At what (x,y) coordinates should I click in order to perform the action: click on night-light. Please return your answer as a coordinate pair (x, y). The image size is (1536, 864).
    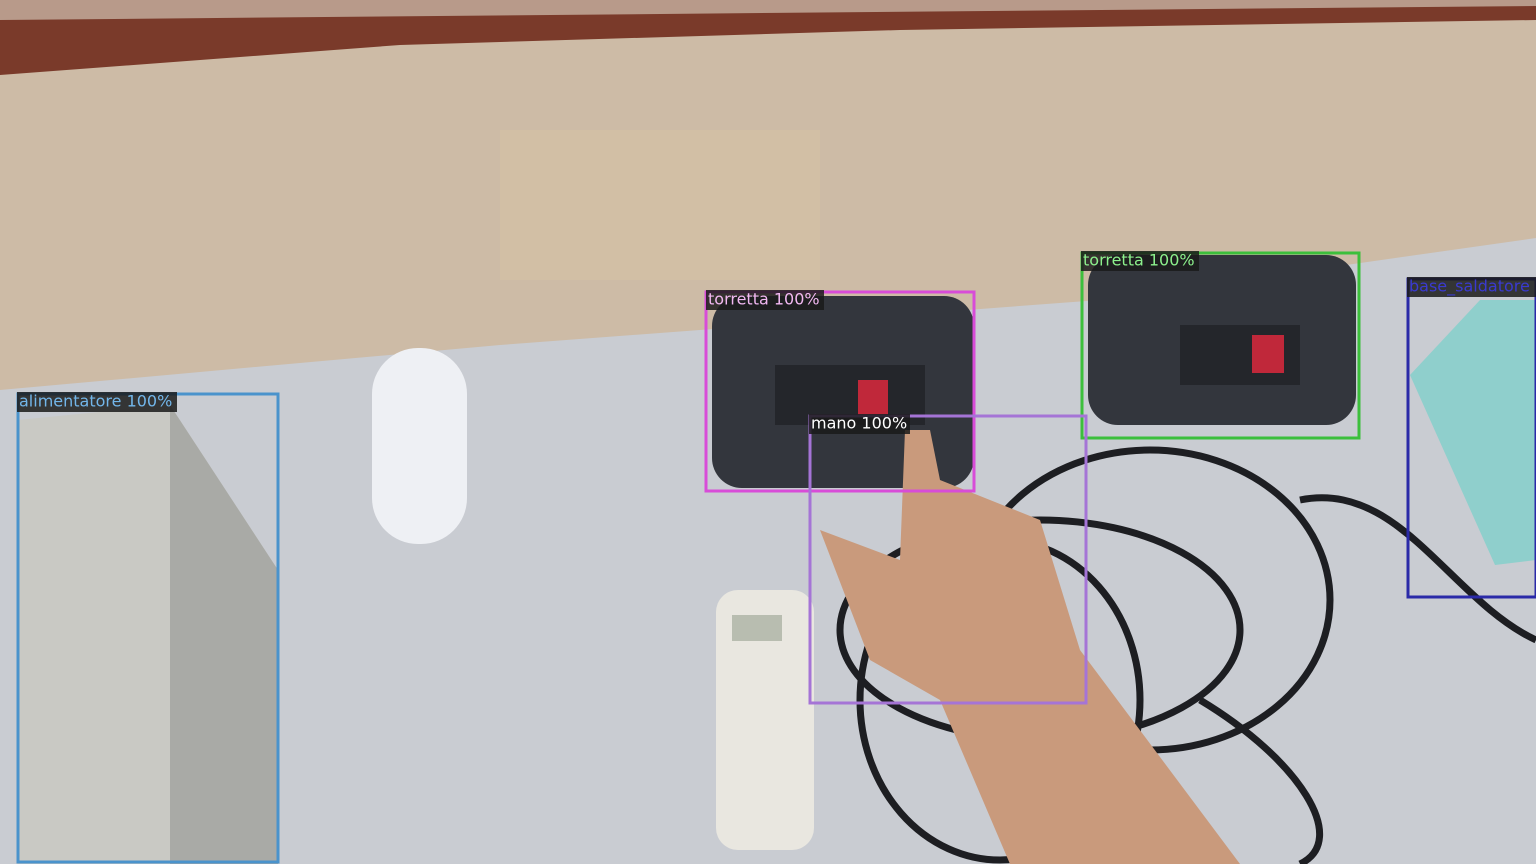
    Looking at the image, I should click on (419, 446).